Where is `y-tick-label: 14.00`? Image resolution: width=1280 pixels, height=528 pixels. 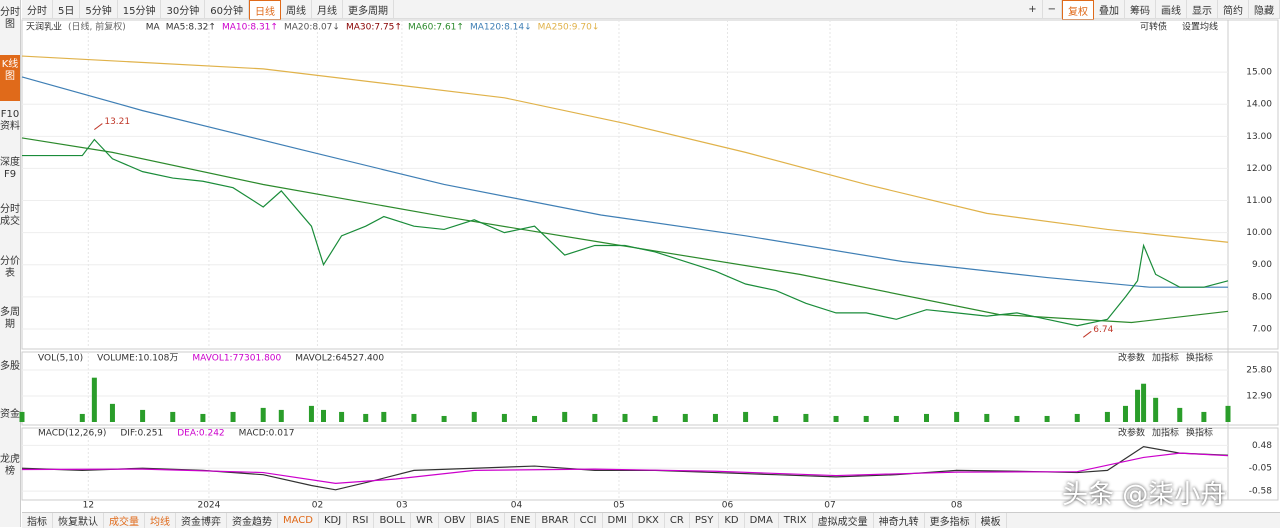 y-tick-label: 14.00 is located at coordinates (1259, 105).